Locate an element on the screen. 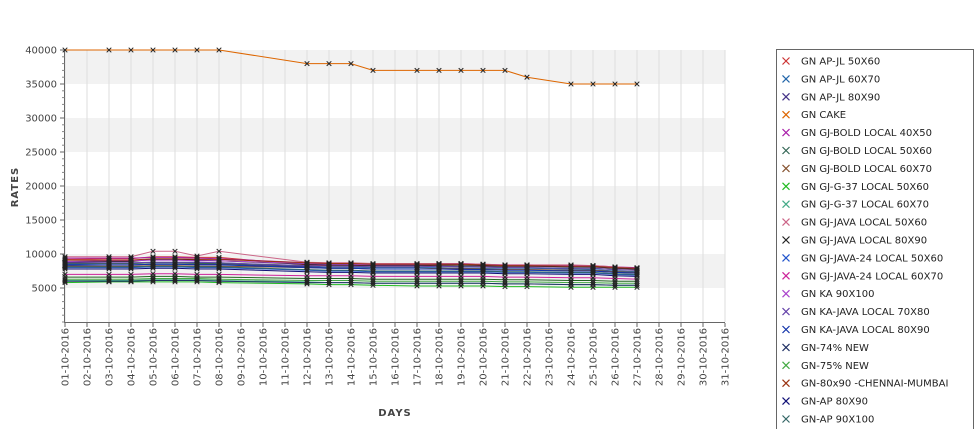 The height and width of the screenshot is (429, 975). x-tick-label: 24-10-2016 is located at coordinates (572, 357).